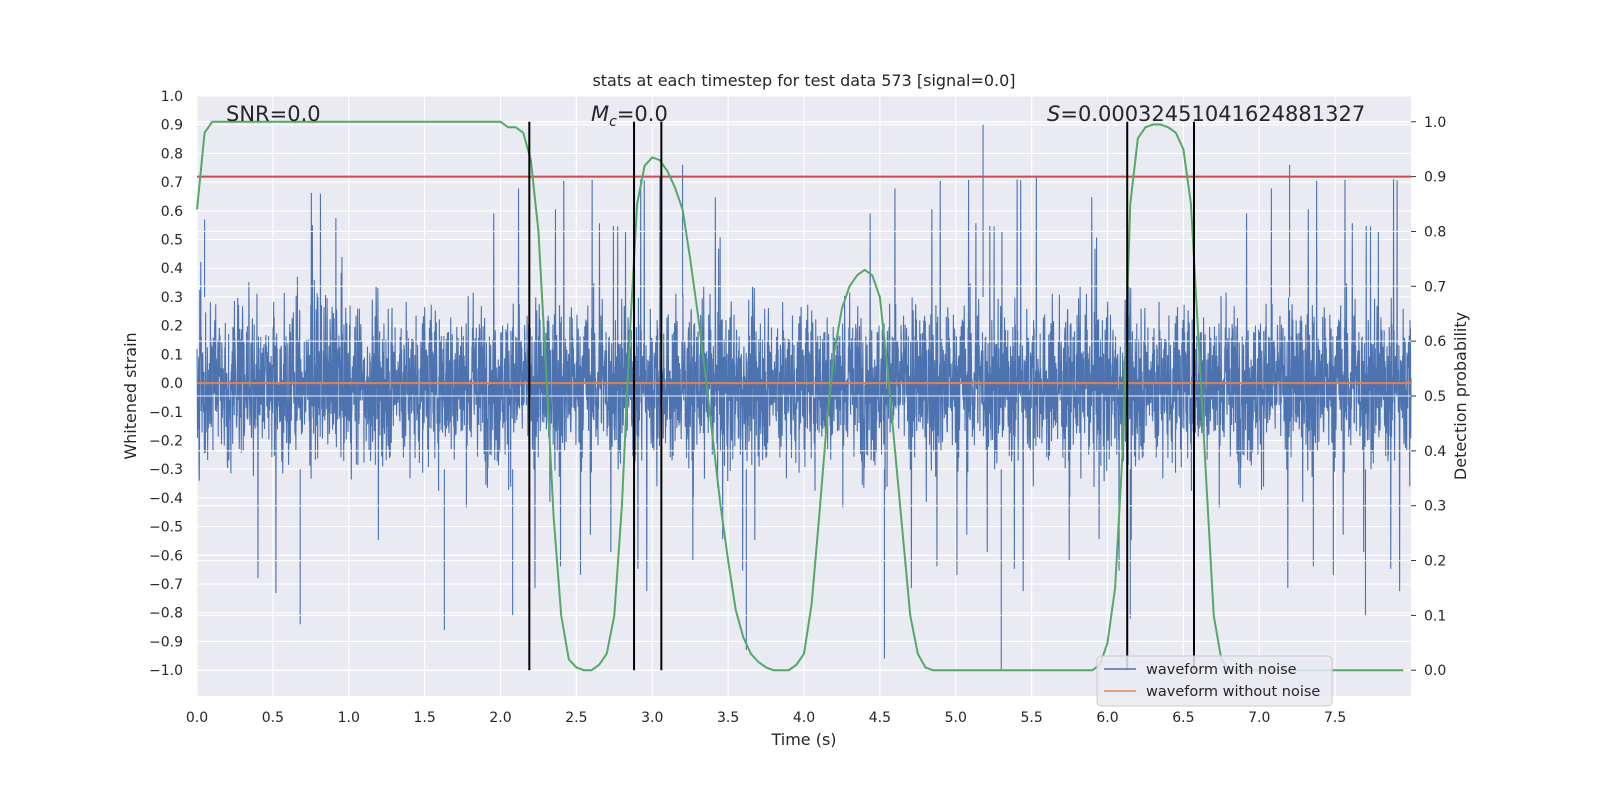 This screenshot has width=1600, height=800. What do you see at coordinates (1435, 507) in the screenshot?
I see `y-tick-label-right: 0.3` at bounding box center [1435, 507].